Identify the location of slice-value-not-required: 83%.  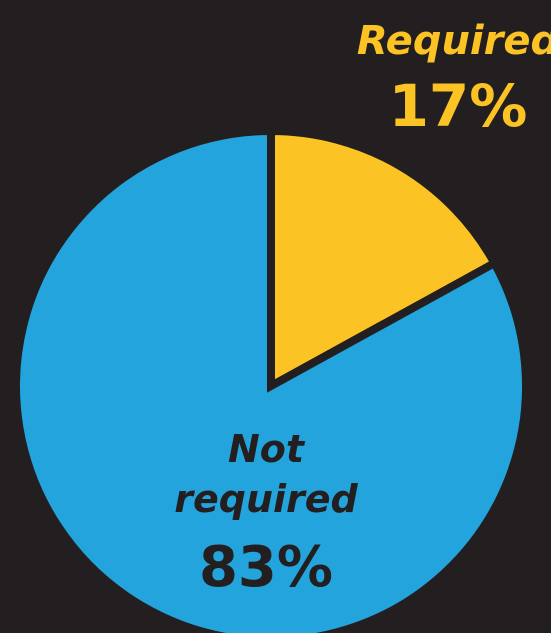
(266, 567).